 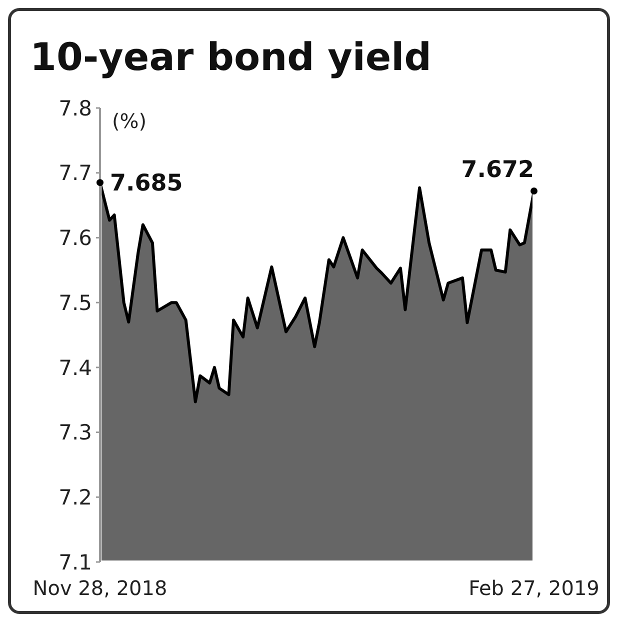 I want to click on x-tick-label: Nov 28, 2018, so click(x=100, y=588).